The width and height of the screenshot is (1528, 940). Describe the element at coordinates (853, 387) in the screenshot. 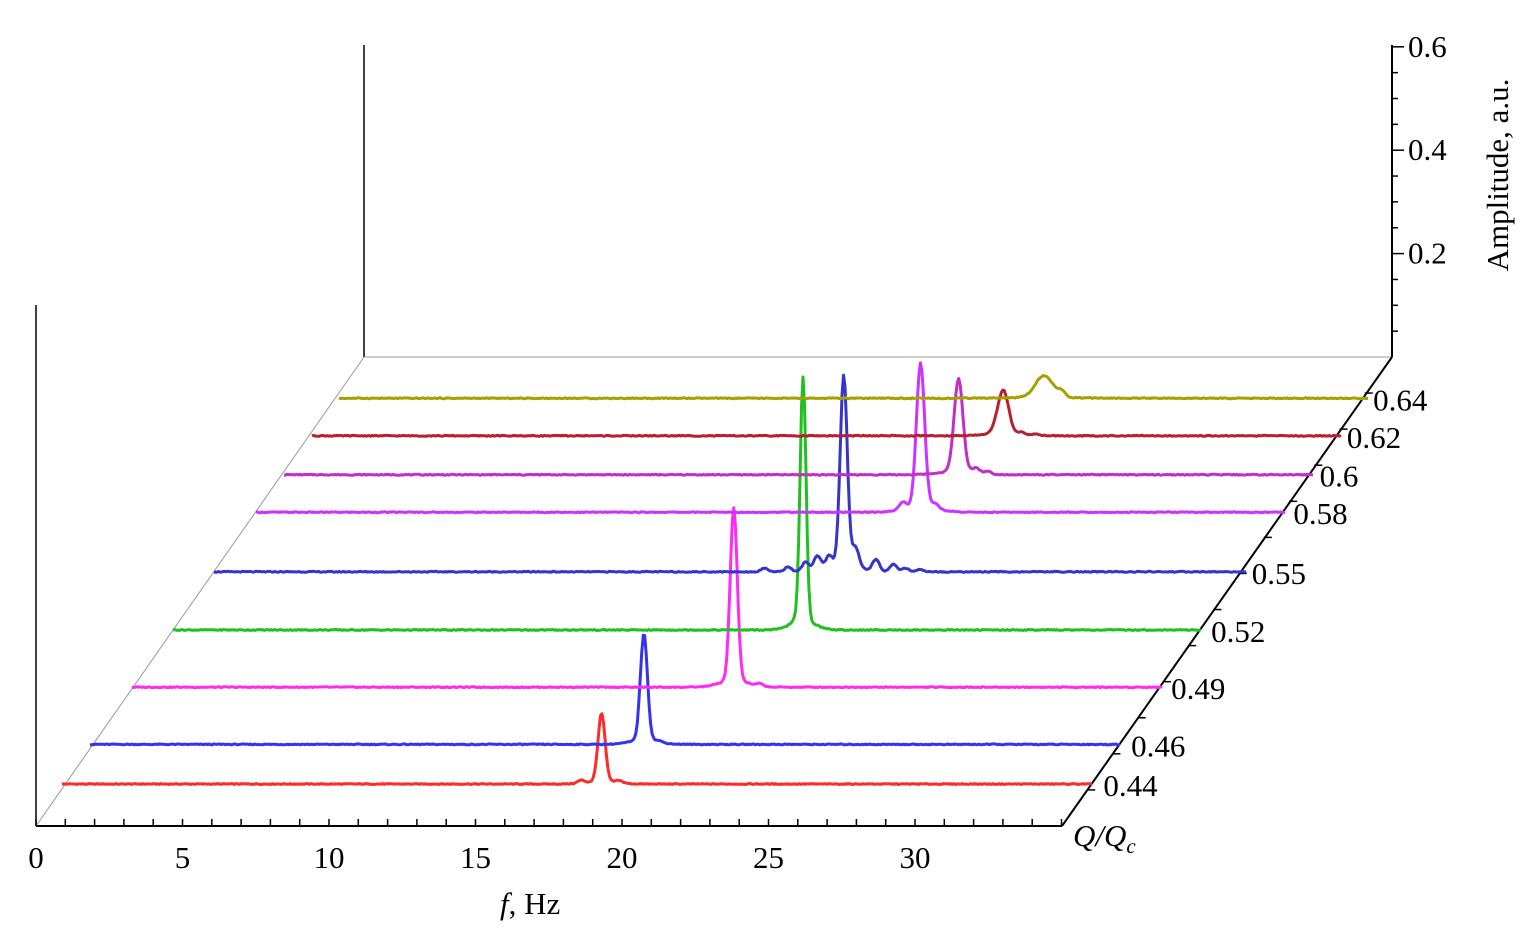

I see `series-line-0.64` at that location.